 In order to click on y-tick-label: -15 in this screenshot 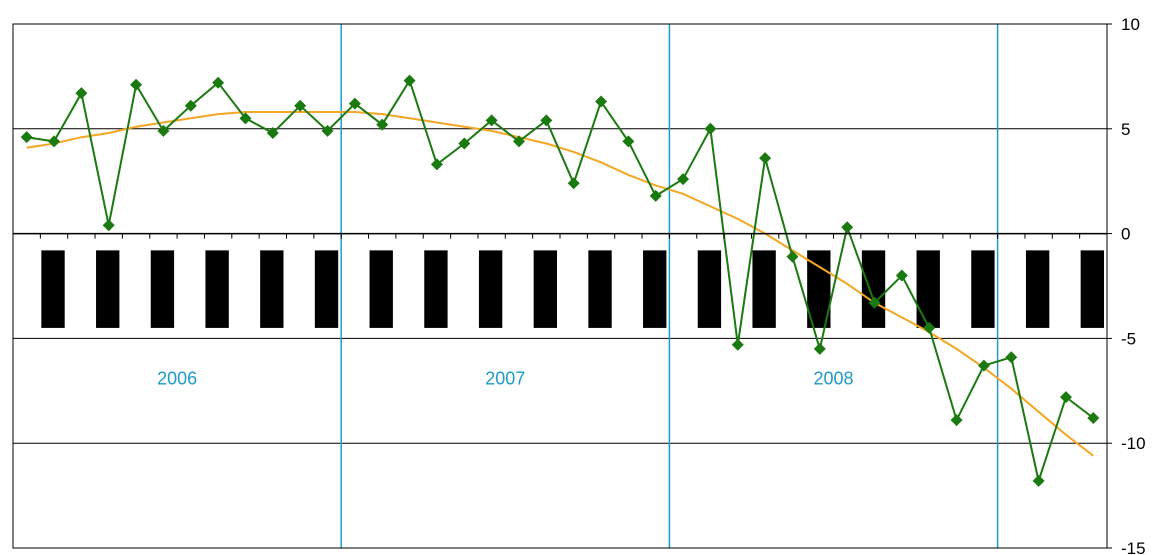, I will do `click(1133, 547)`.